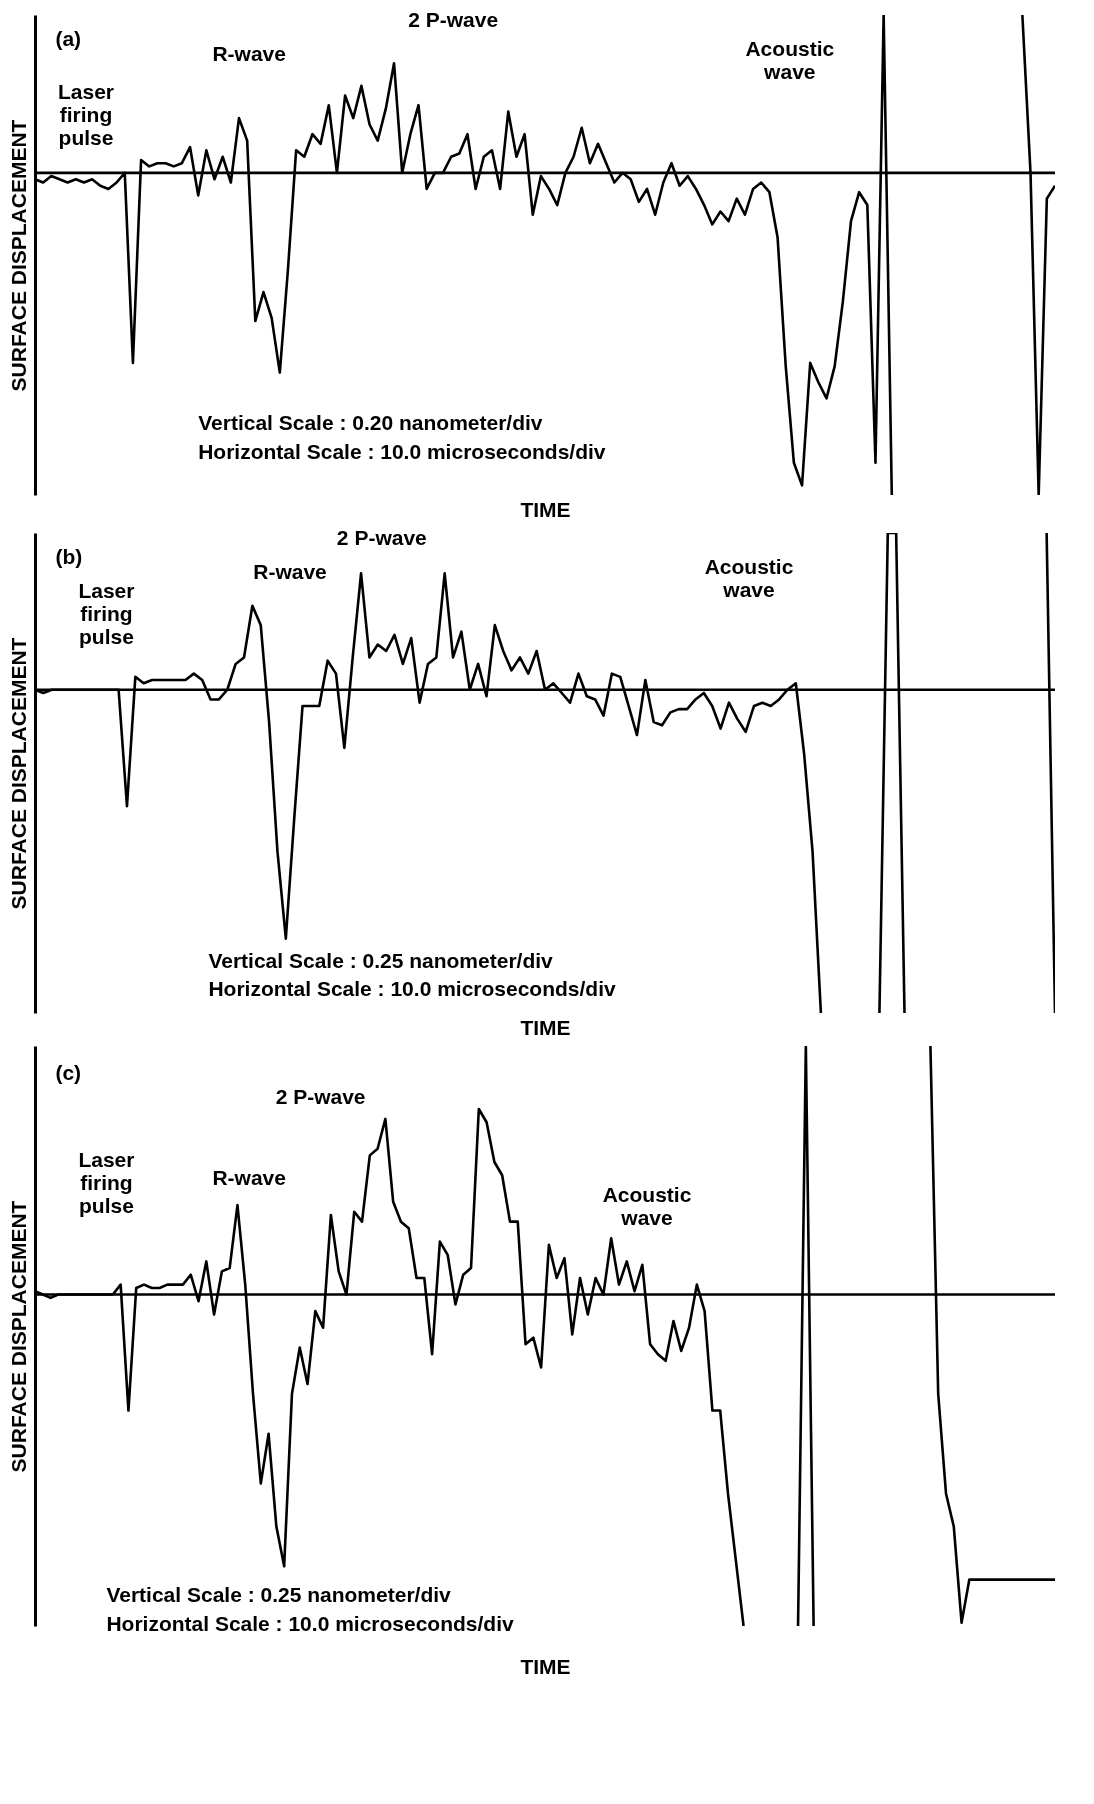  What do you see at coordinates (68, 1073) in the screenshot?
I see `annotation: (c)` at bounding box center [68, 1073].